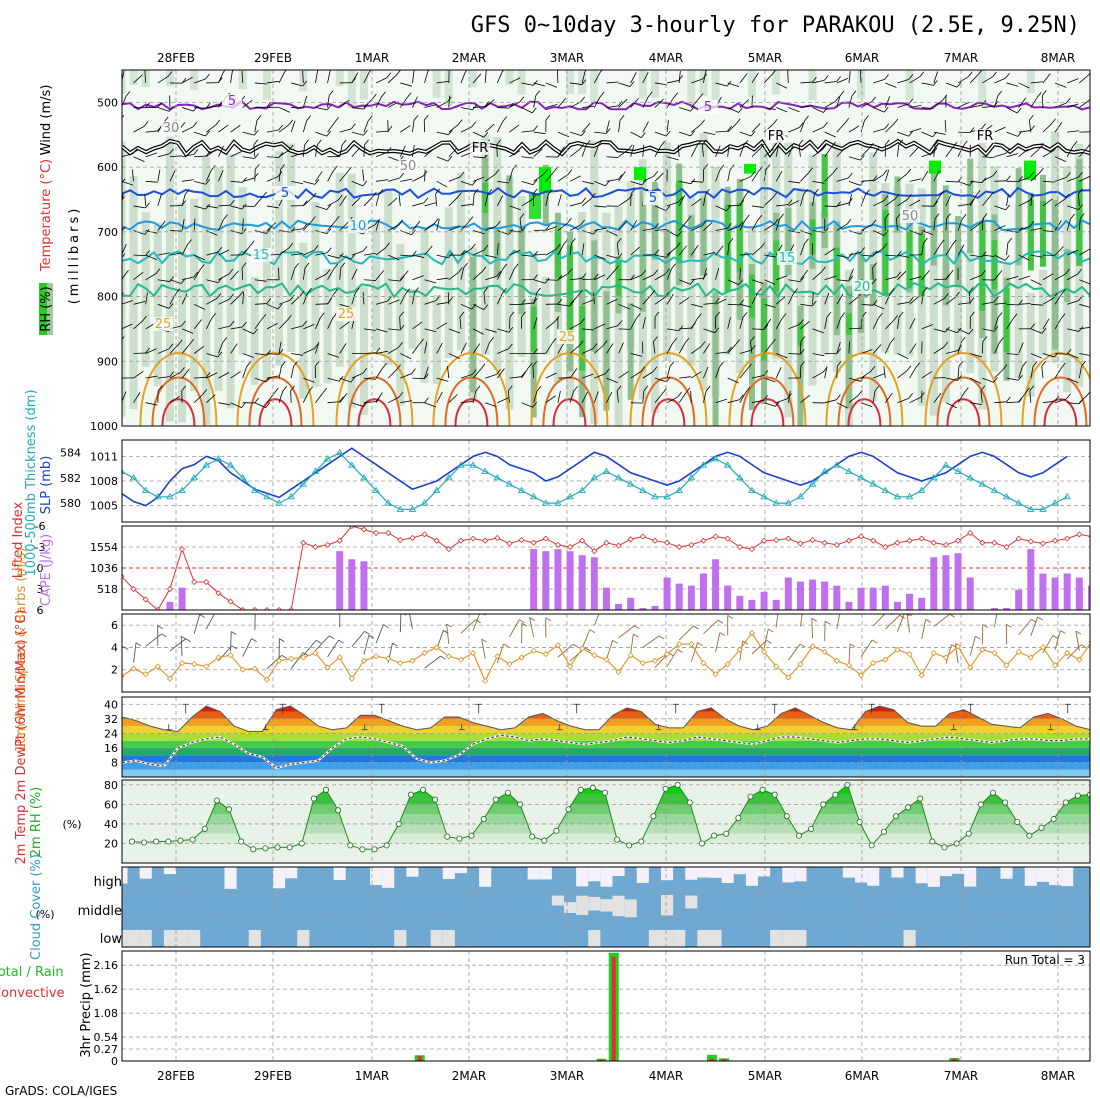 The height and width of the screenshot is (1100, 1100). Describe the element at coordinates (40, 568) in the screenshot. I see `li-tick: 0` at that location.